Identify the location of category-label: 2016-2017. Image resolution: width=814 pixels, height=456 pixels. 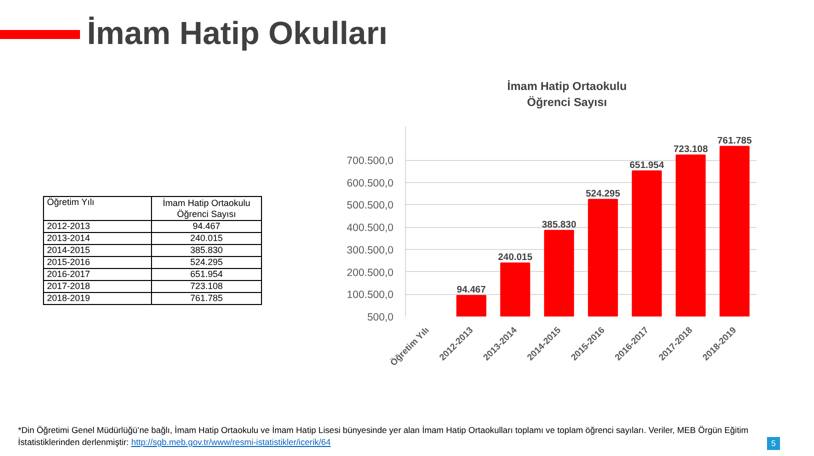
(68, 274).